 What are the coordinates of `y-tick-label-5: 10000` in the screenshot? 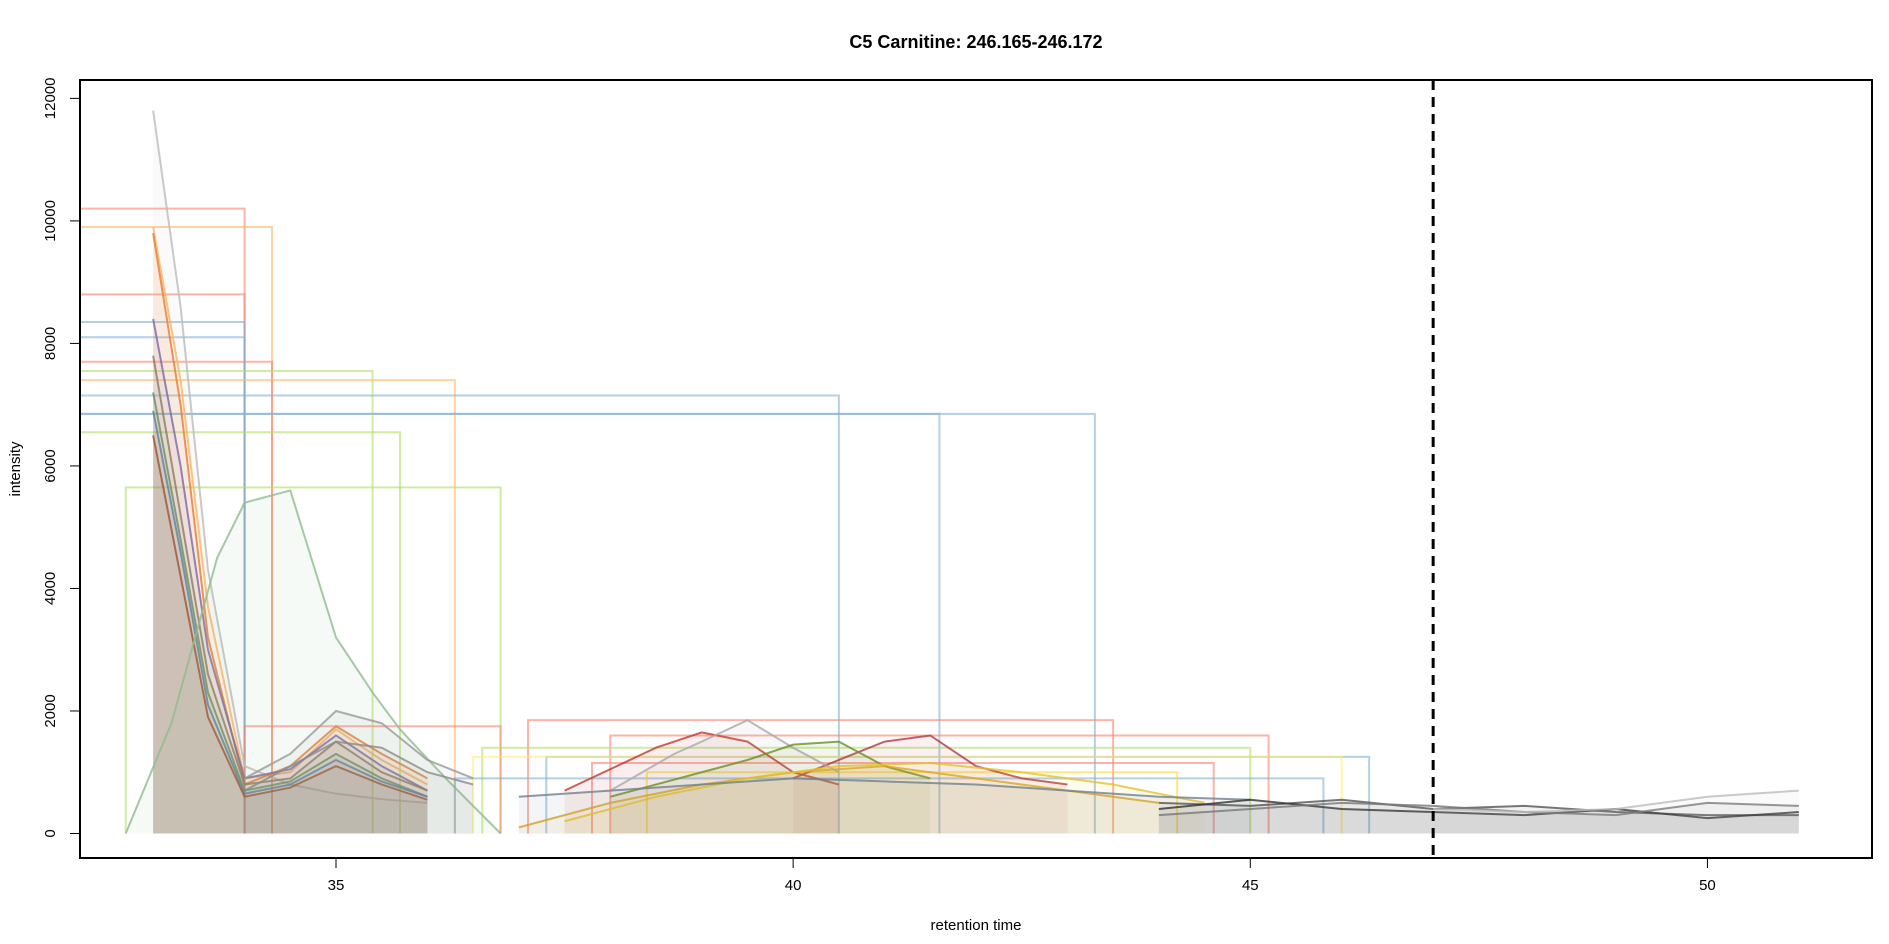 It's located at (50, 221).